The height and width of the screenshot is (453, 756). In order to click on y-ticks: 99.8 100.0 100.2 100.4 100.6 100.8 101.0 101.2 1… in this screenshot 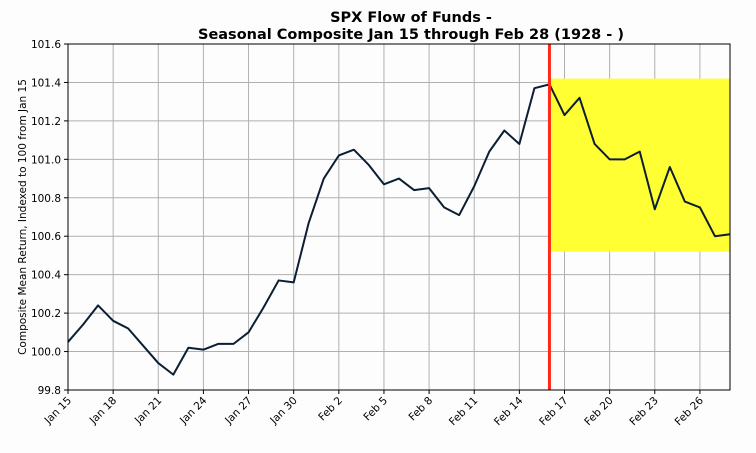, I will do `click(49, 218)`.